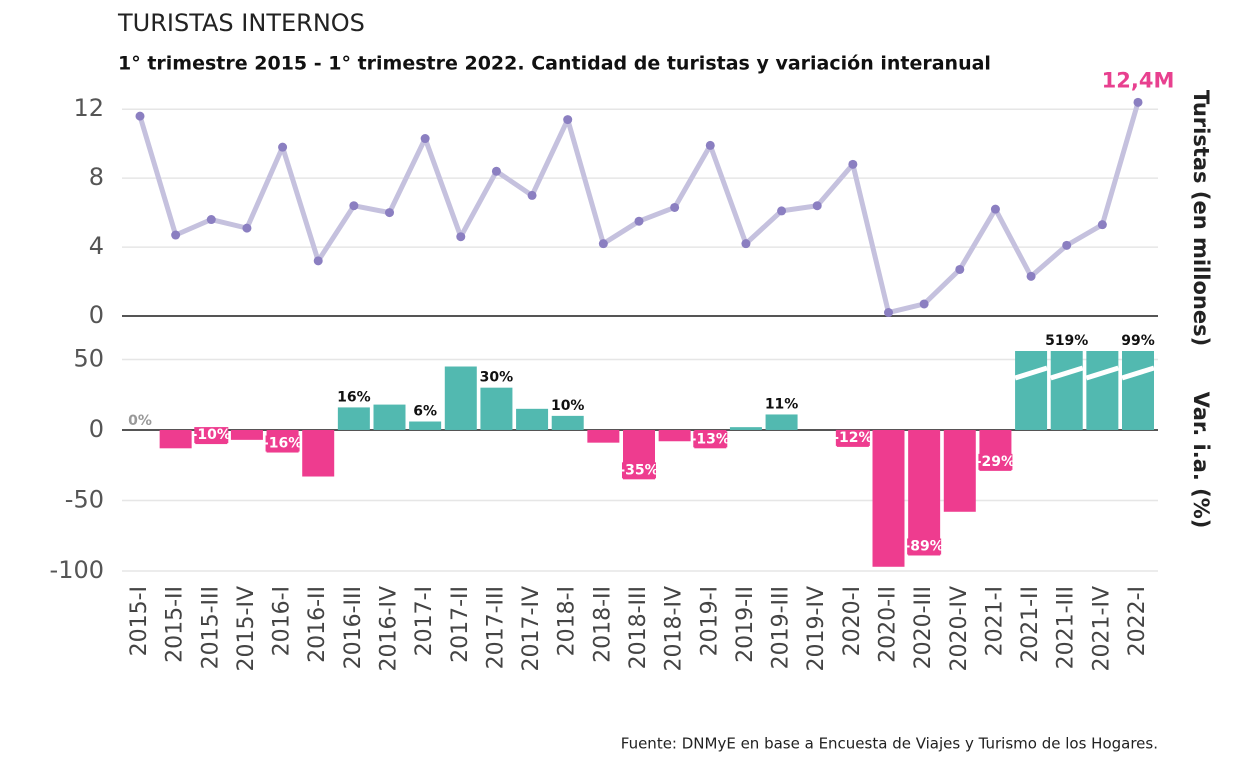 The width and height of the screenshot is (1248, 768). What do you see at coordinates (781, 627) in the screenshot?
I see `x-tick-label: 2019-III` at bounding box center [781, 627].